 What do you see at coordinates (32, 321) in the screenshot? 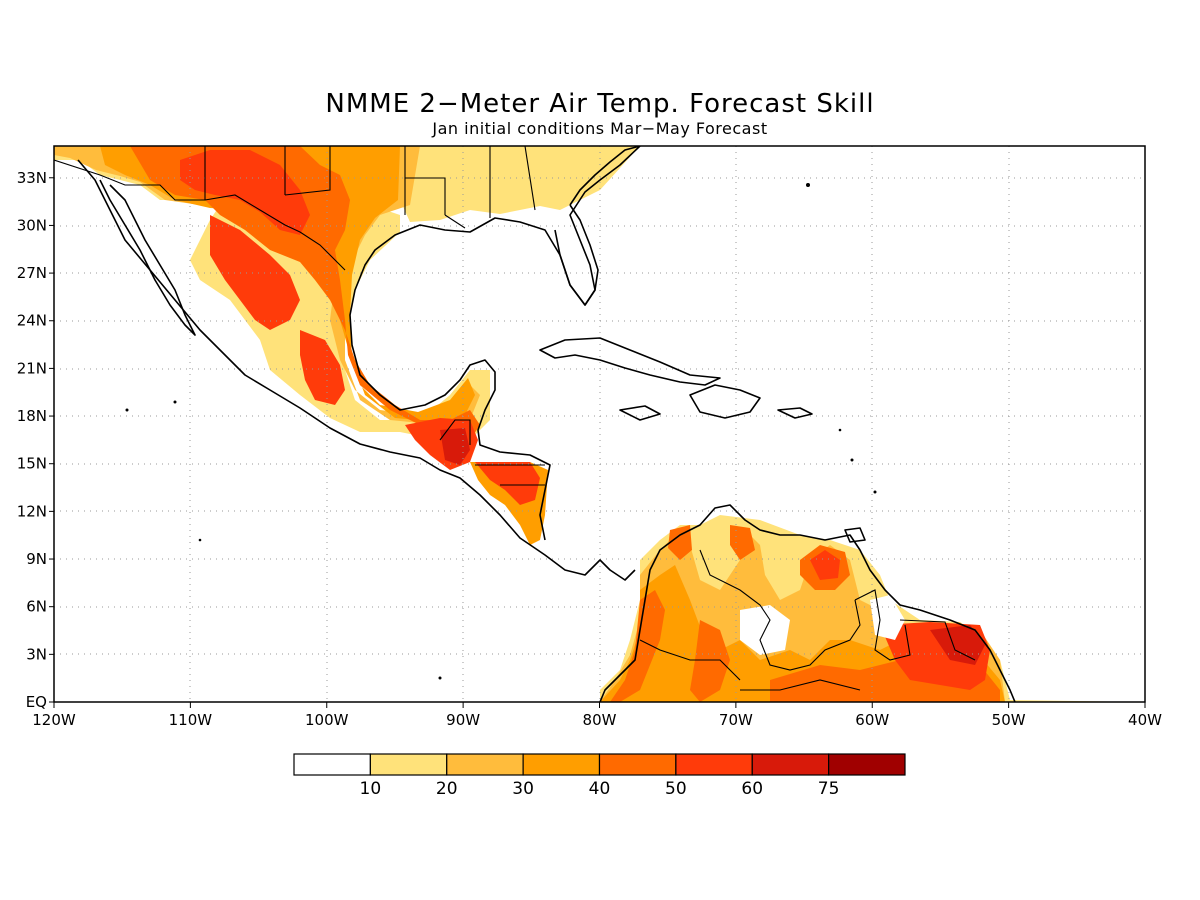
I see `y-tick-label: 24N` at bounding box center [32, 321].